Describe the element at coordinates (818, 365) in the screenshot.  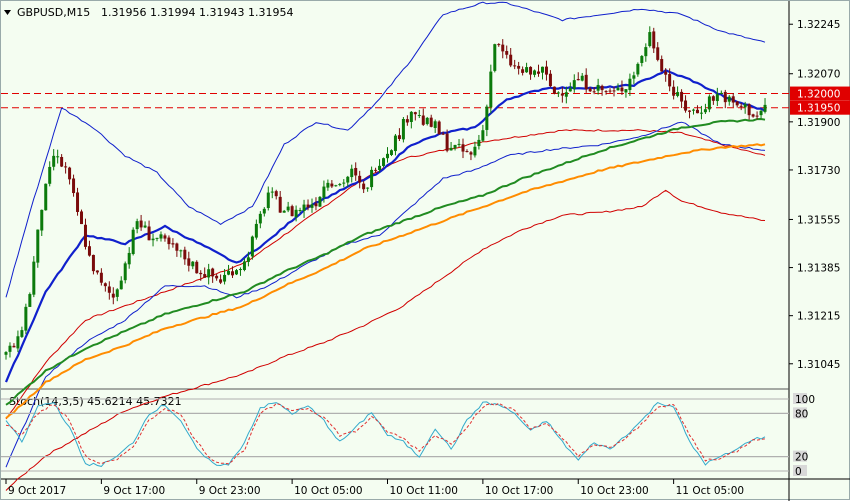
I see `price-tick-label: 1.31045` at that location.